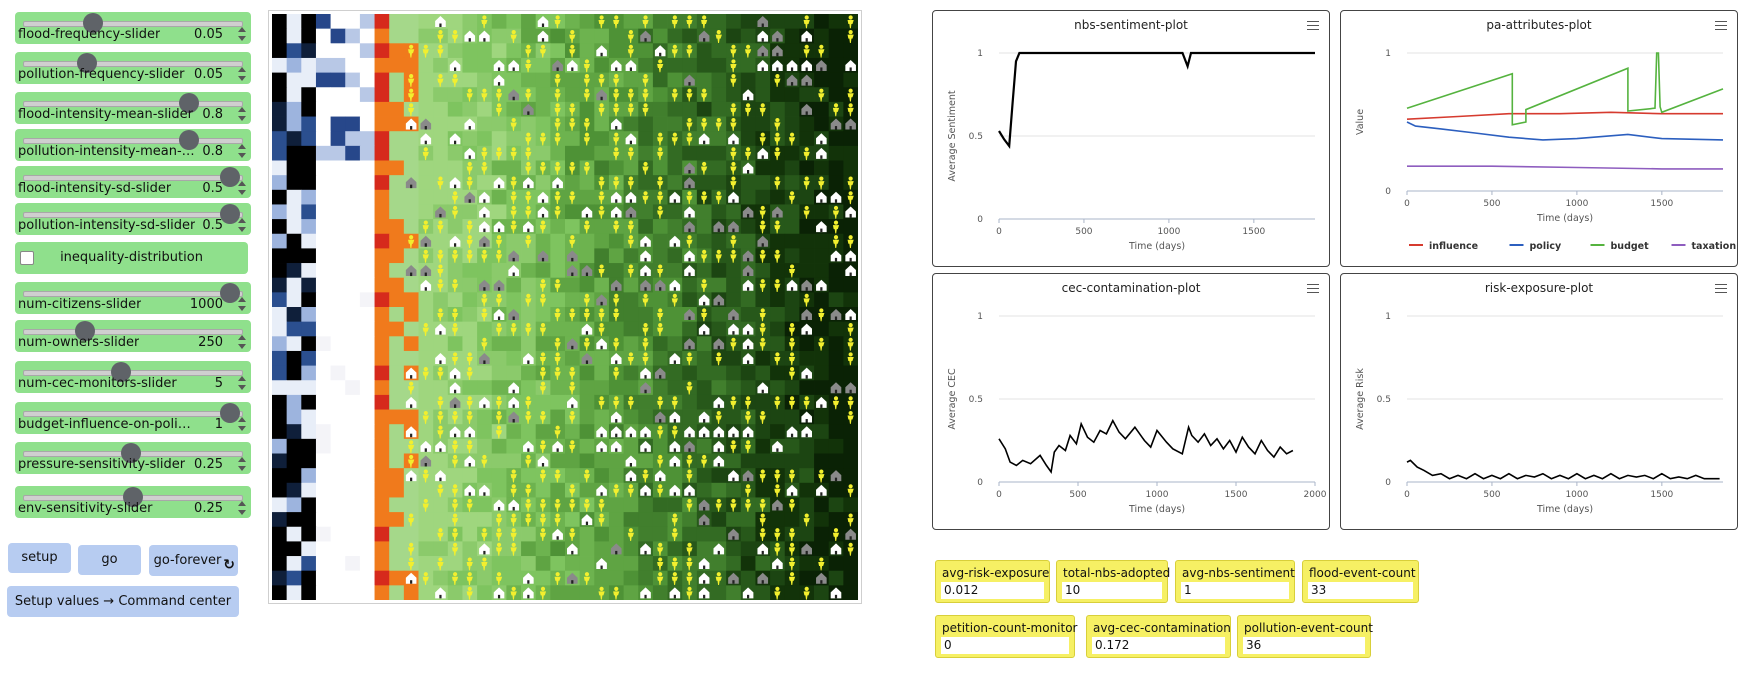 The image size is (1753, 673). I want to click on inequality-distribution-switch: inequality-distribution, so click(131, 258).